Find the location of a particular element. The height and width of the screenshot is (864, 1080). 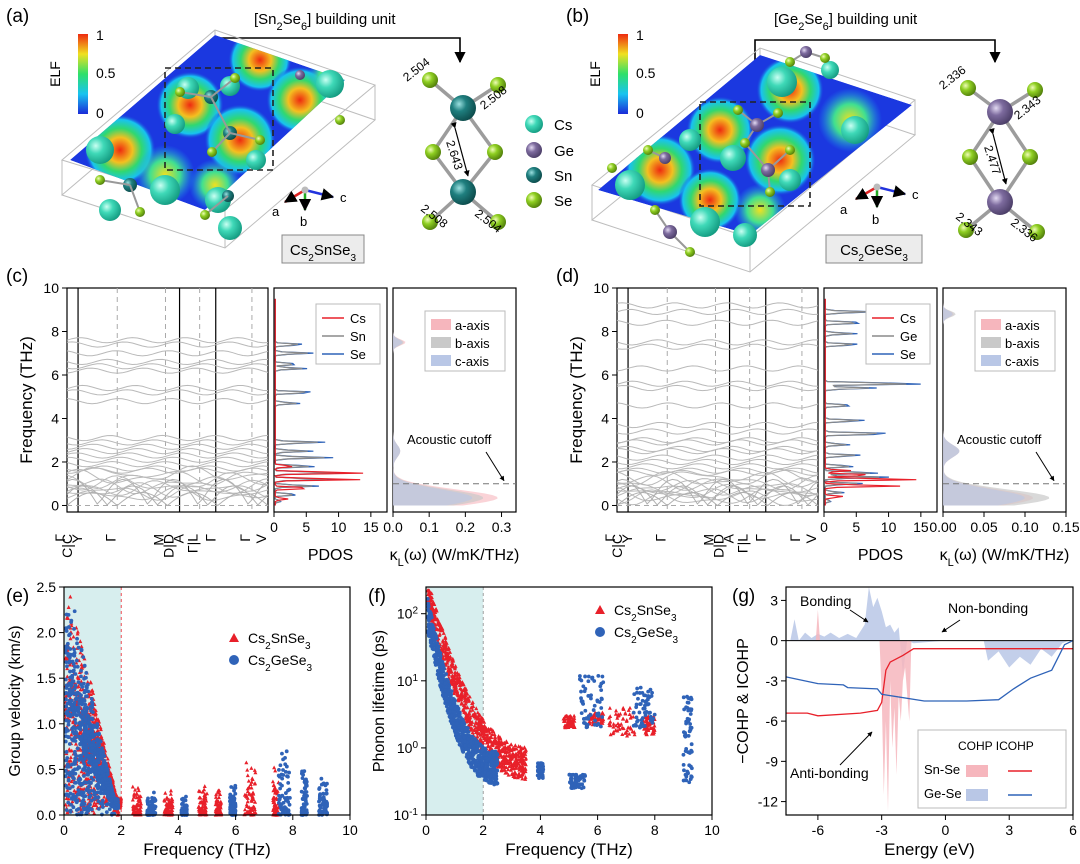

elf-tick-0: 0 is located at coordinates (100, 113).